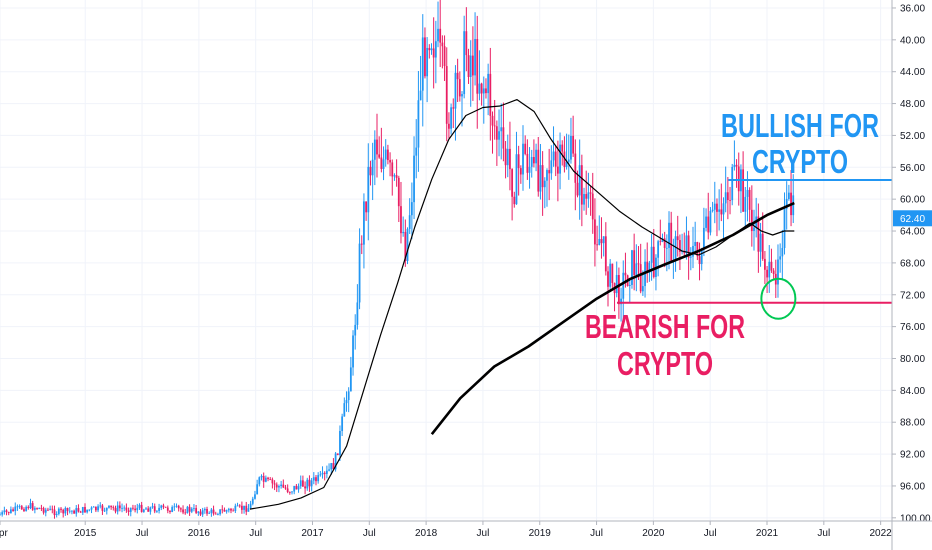 The width and height of the screenshot is (932, 550). What do you see at coordinates (912, 104) in the screenshot?
I see `y-tick-label: 48.00` at bounding box center [912, 104].